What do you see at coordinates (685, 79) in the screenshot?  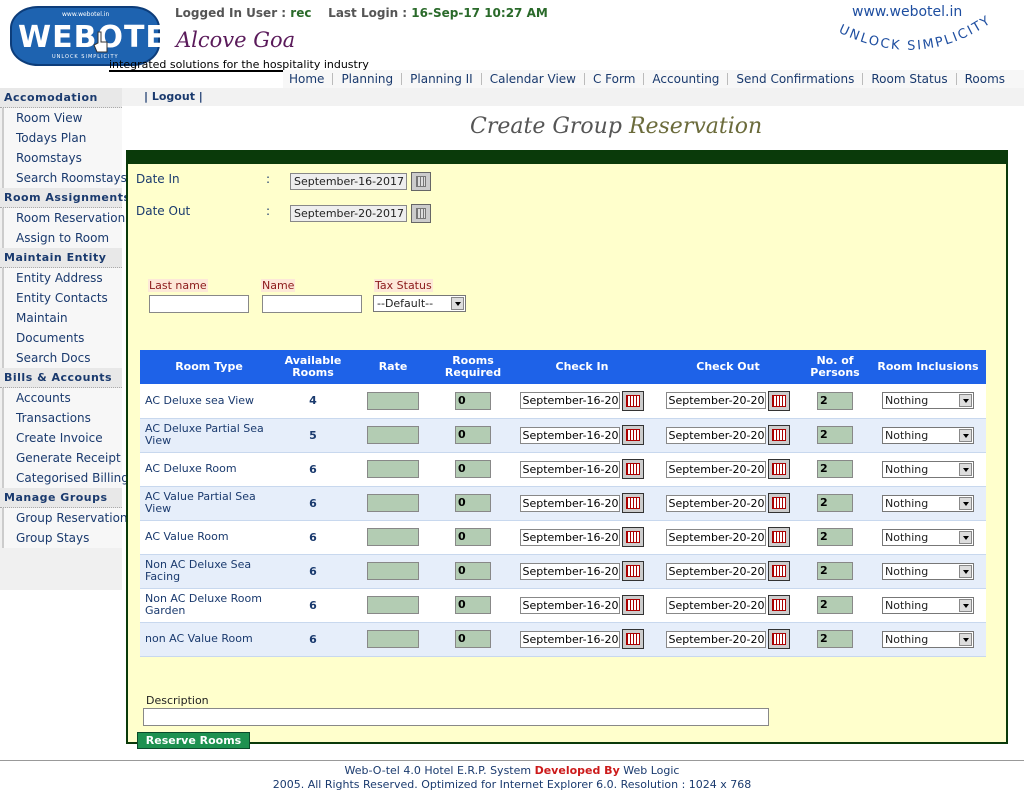 I see `nav-accounting: Accounting` at bounding box center [685, 79].